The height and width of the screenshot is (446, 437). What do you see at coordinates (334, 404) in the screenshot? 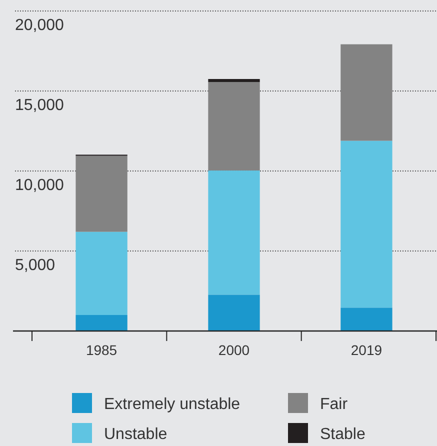
I see `legend-label: Fair` at bounding box center [334, 404].